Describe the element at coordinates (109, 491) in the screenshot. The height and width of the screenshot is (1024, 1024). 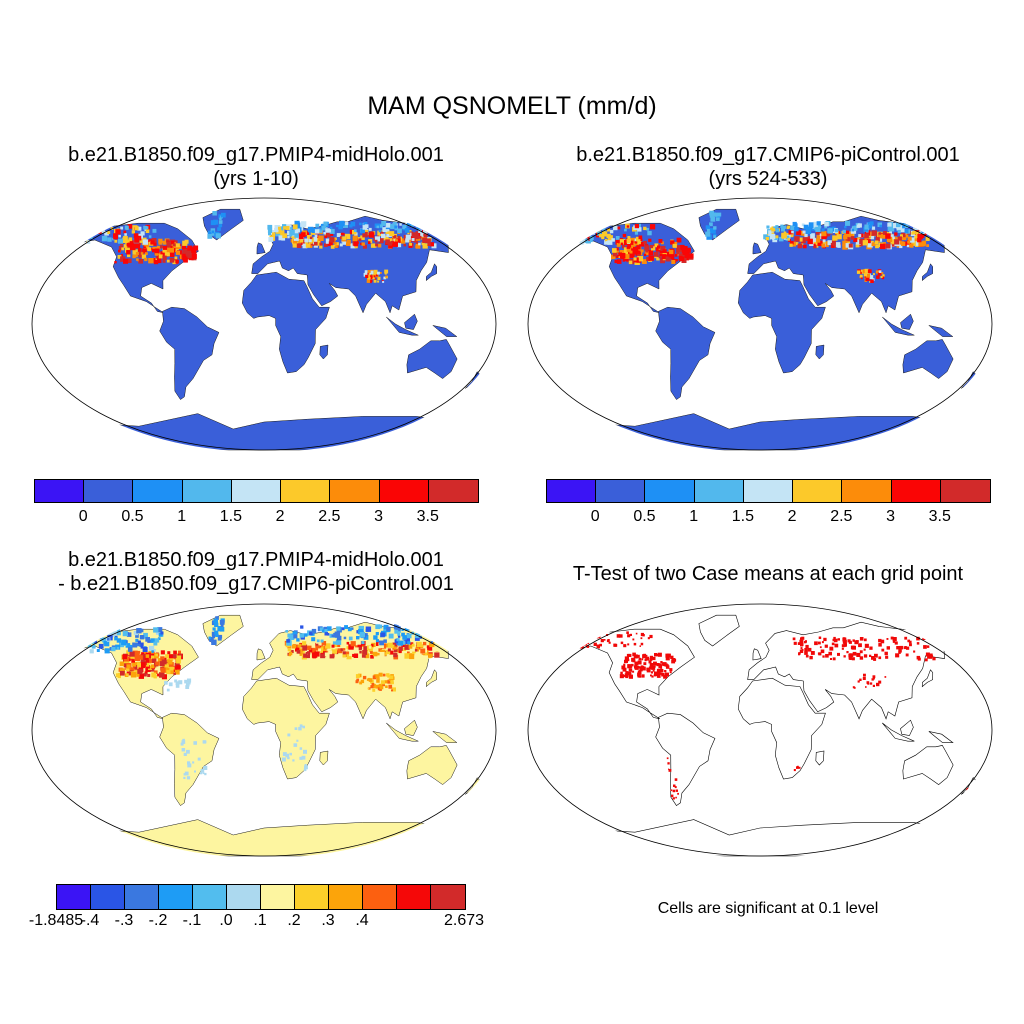
I see `colorbar-swatch` at that location.